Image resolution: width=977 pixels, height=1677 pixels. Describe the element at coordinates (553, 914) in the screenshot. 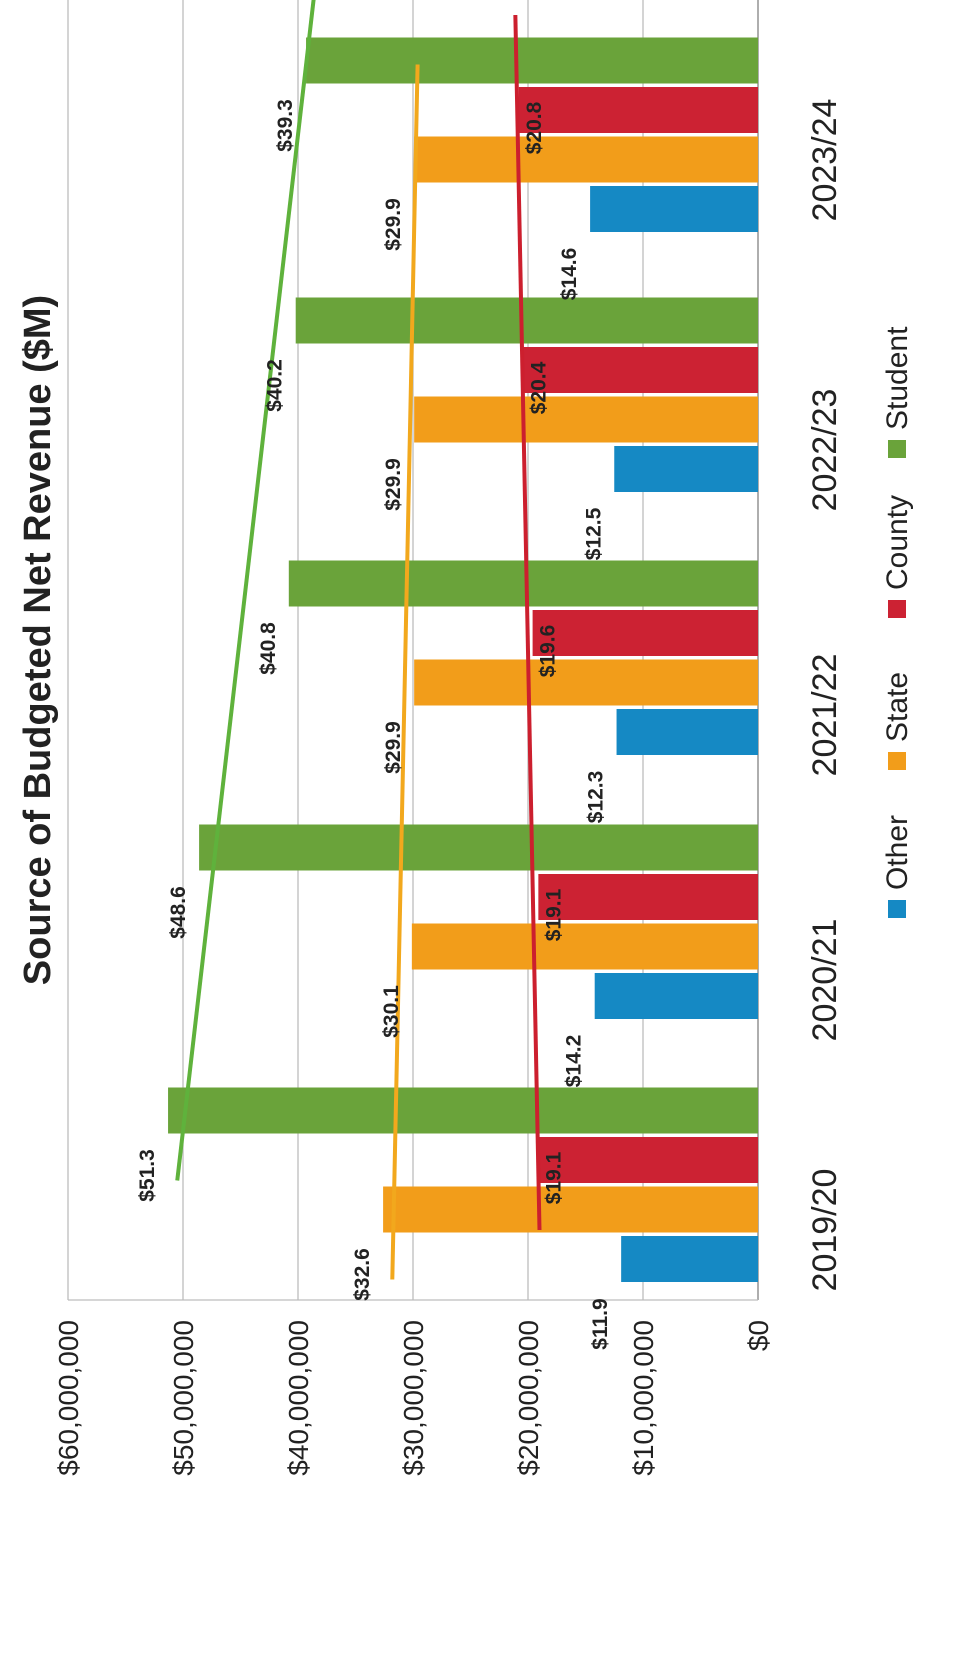

I see `data-label-county-1: $19.1` at that location.